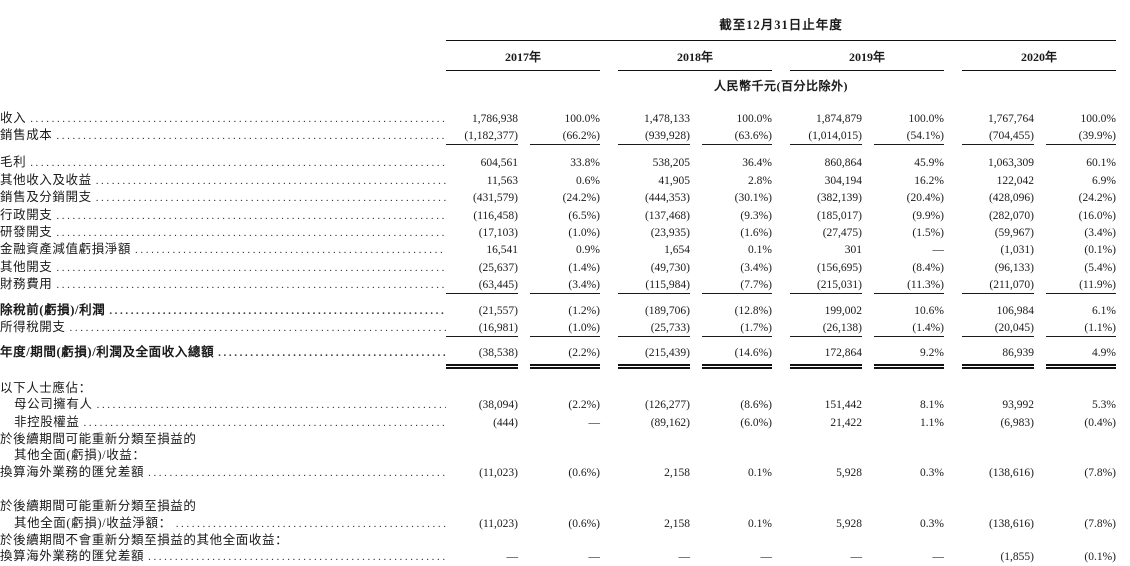 This screenshot has width=1130, height=566. What do you see at coordinates (929, 180) in the screenshot?
I see `cell-2019-percent: 16.2%` at bounding box center [929, 180].